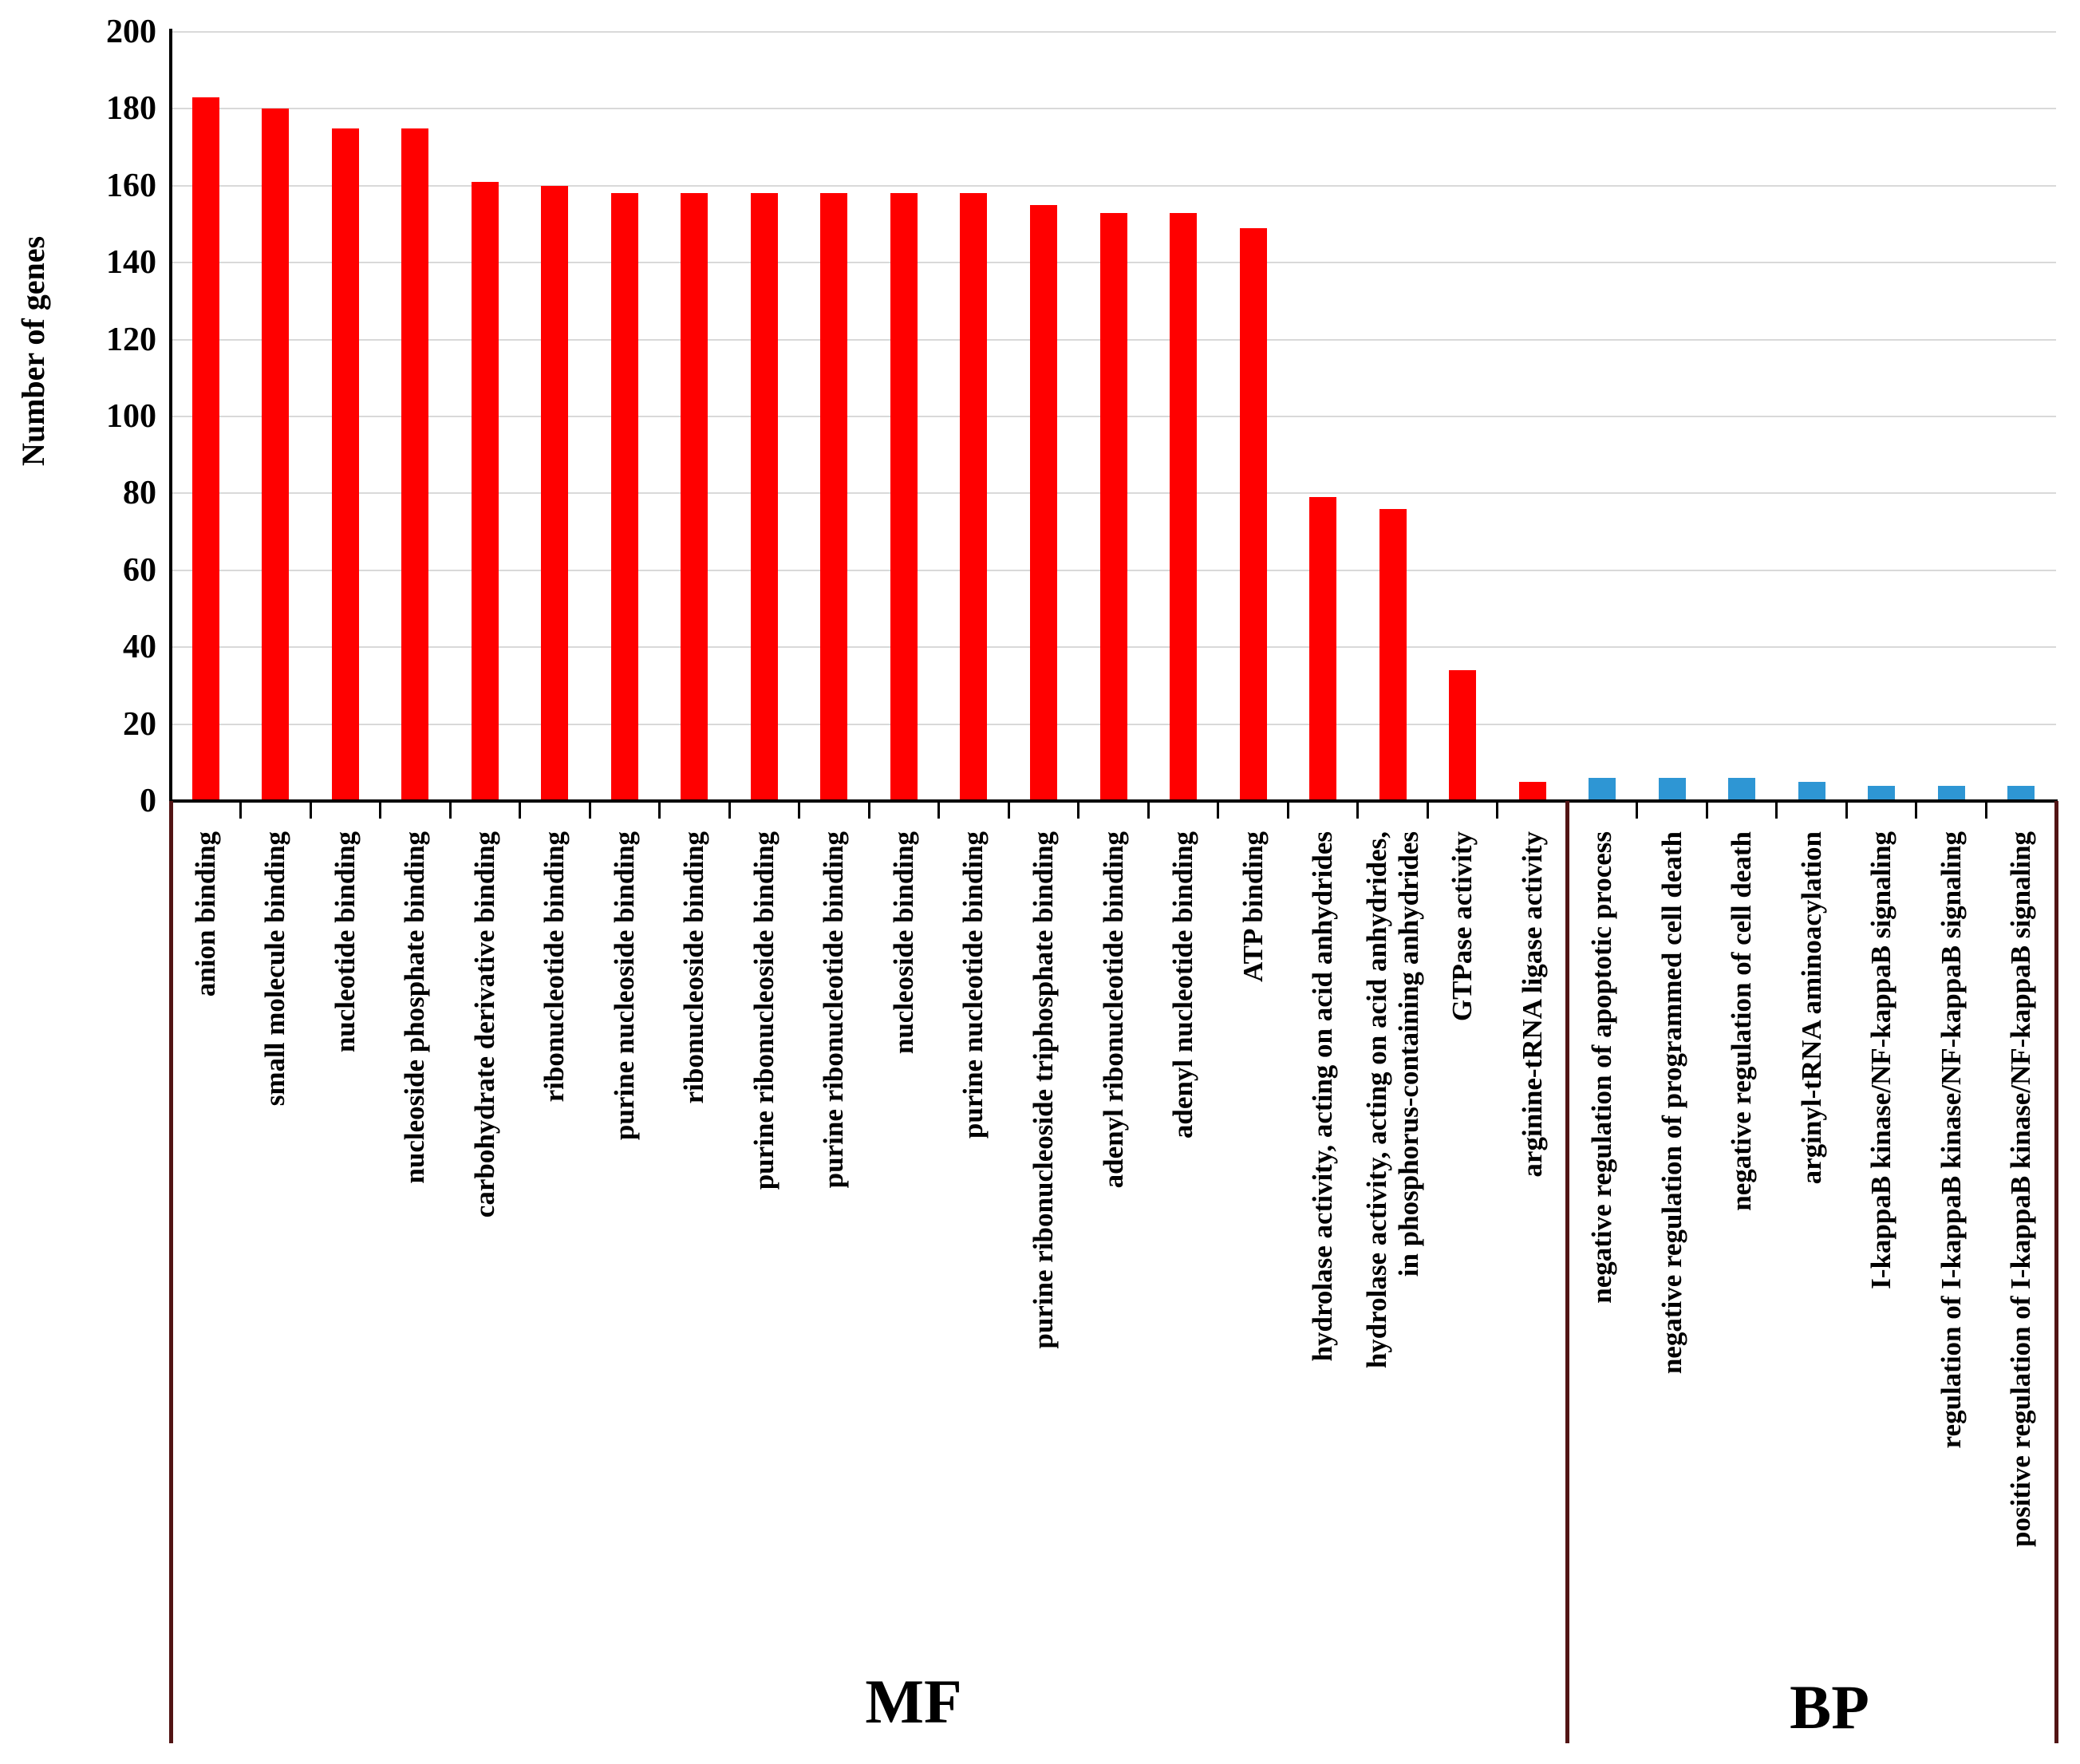 Image resolution: width=2080 pixels, height=1764 pixels. I want to click on x-axis-label-text: I-kappaB kinase/NF-kappaB signaling, so click(1881, 1060).